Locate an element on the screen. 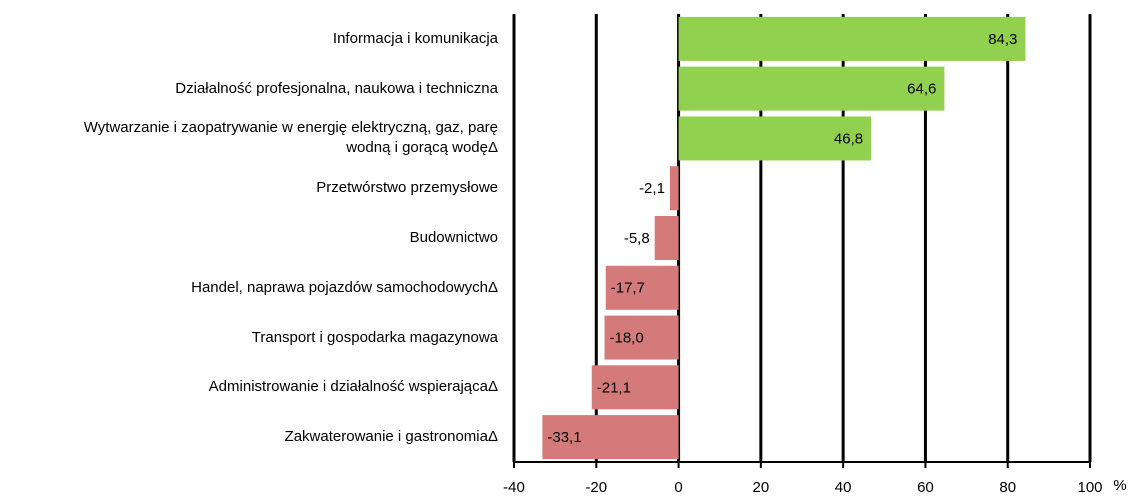  category-label: Informacja i komunikacja is located at coordinates (415, 38).